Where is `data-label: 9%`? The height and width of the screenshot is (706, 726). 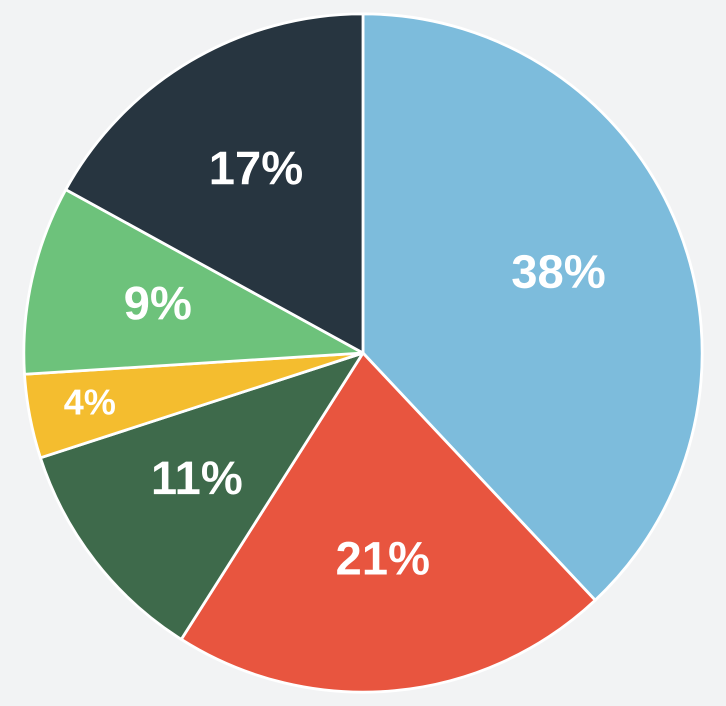
data-label: 9% is located at coordinates (158, 303).